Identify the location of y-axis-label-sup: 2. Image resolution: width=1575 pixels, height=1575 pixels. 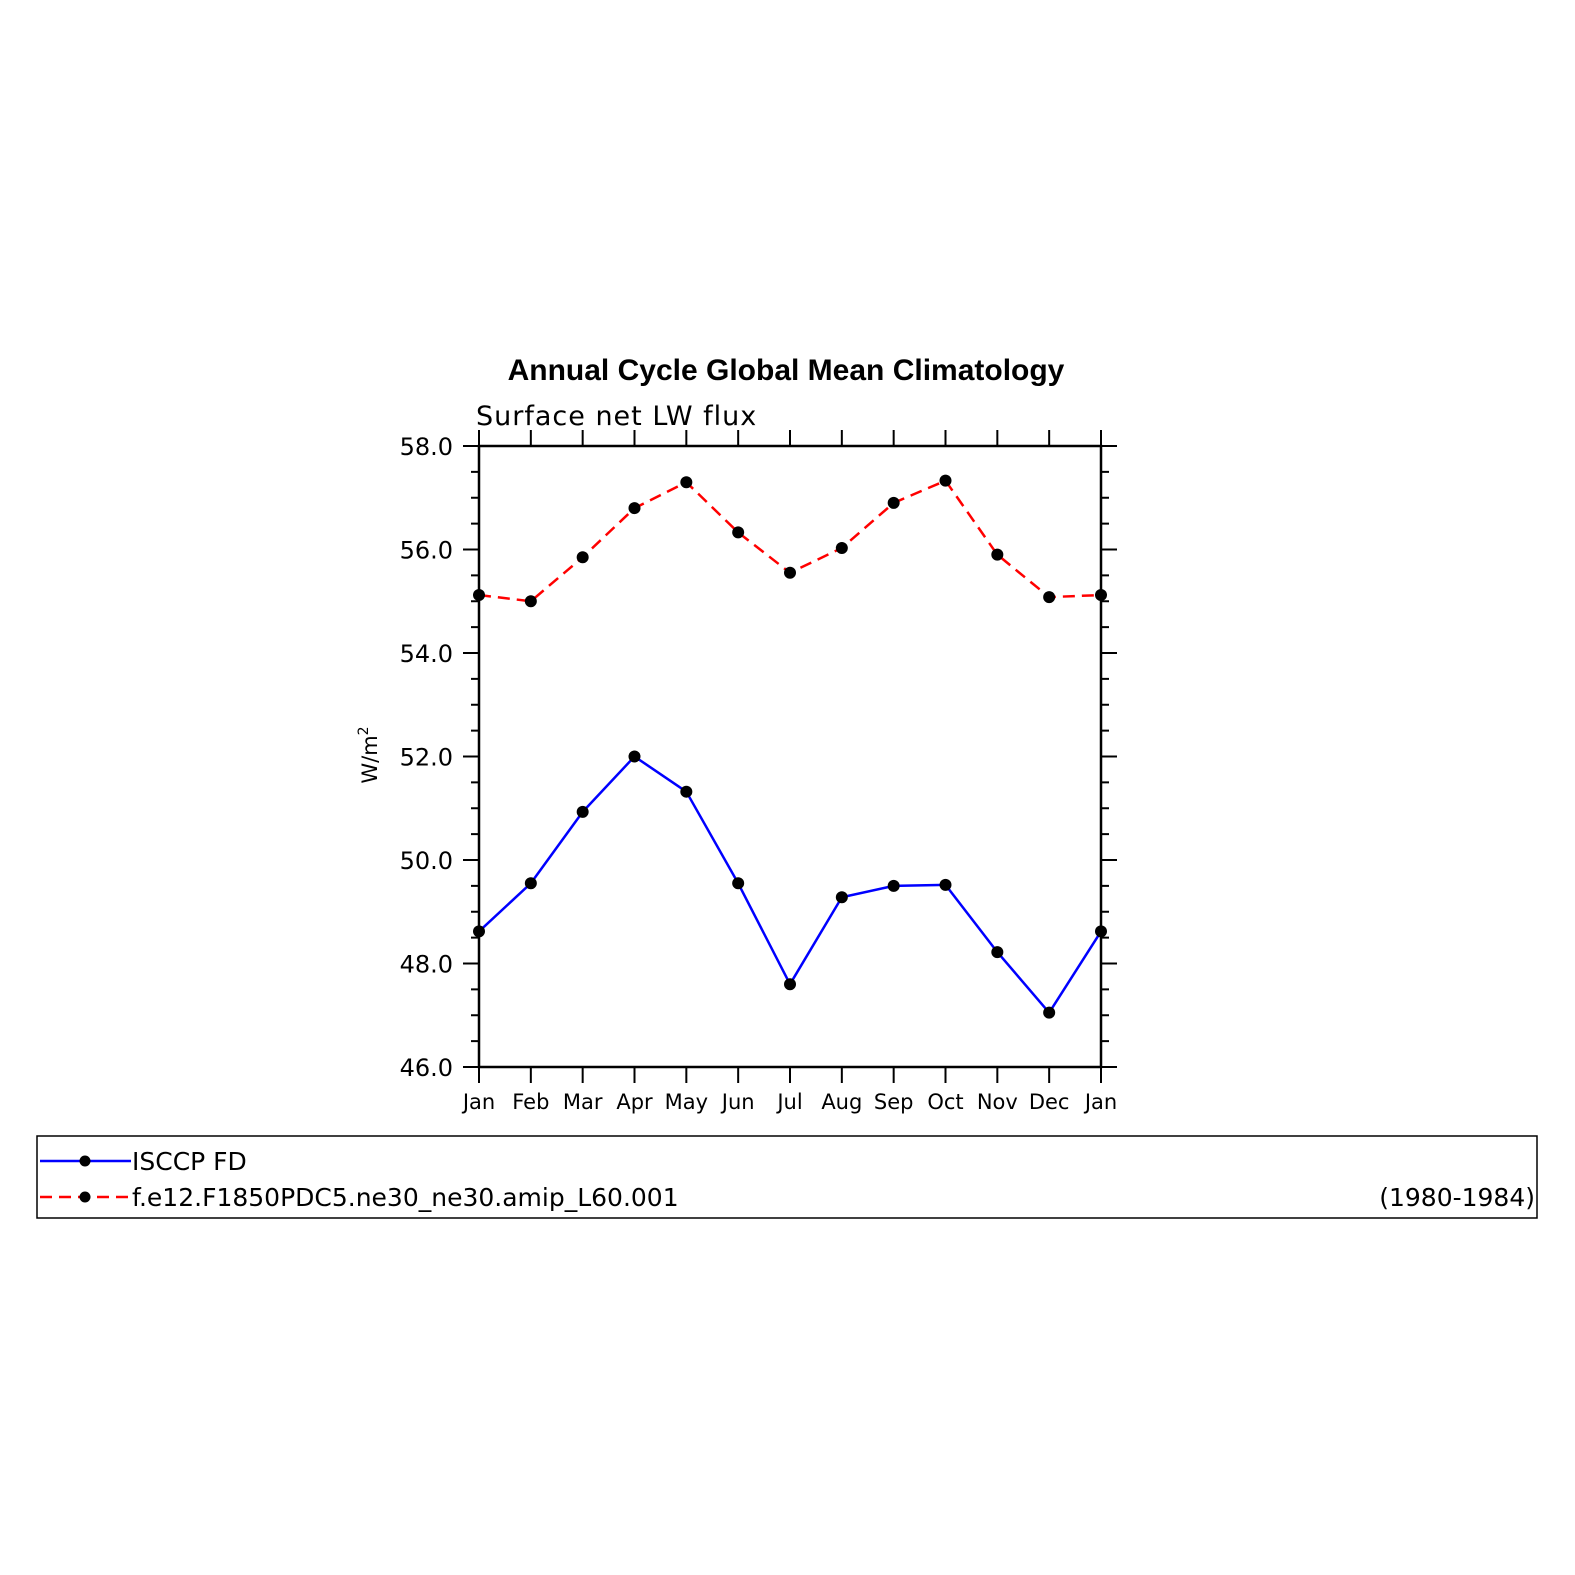
(364, 730).